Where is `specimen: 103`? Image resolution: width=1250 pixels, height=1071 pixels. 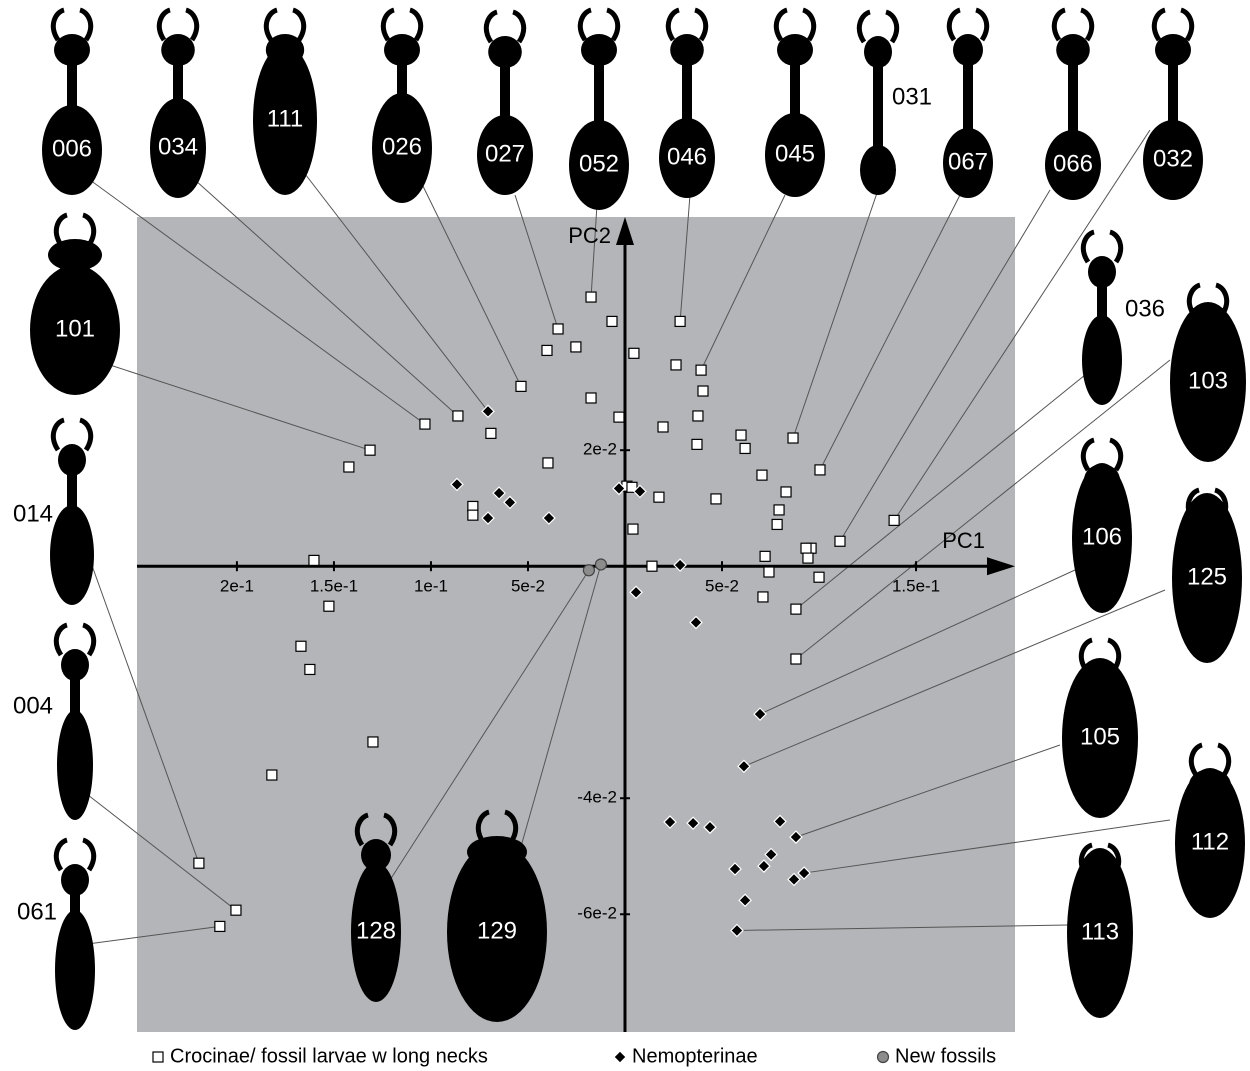 specimen: 103 is located at coordinates (1208, 372).